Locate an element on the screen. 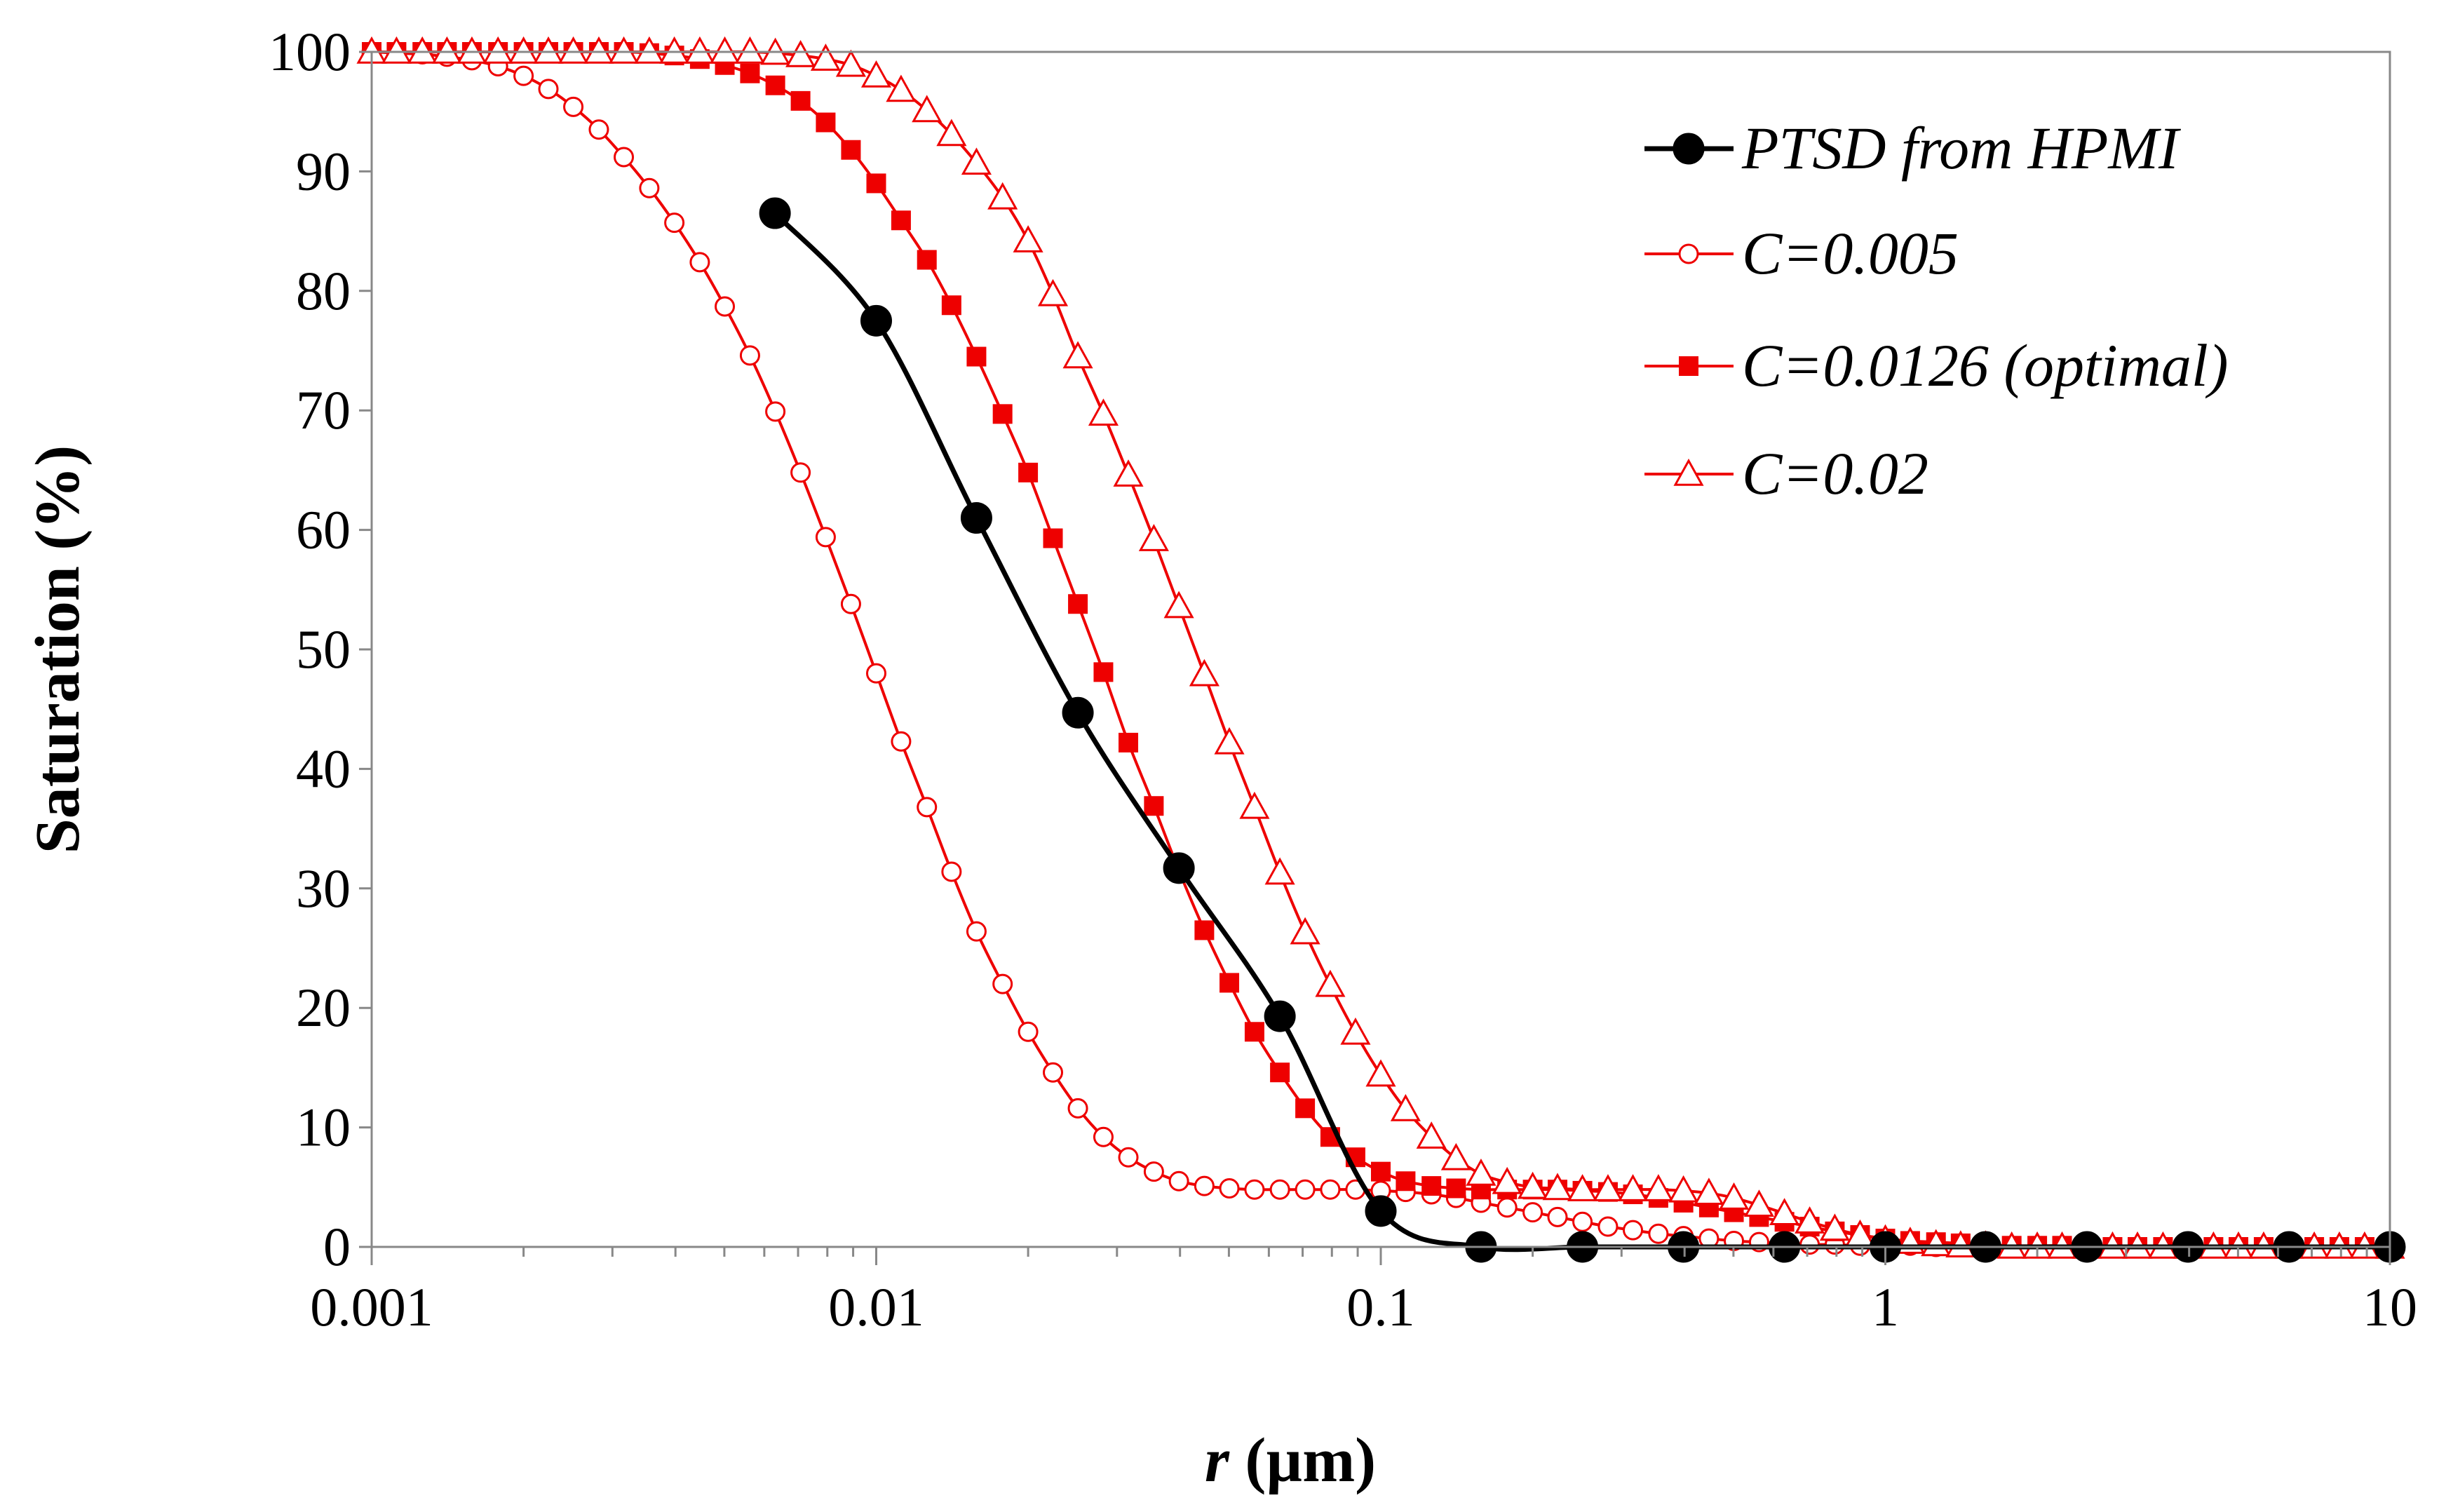 The image size is (2439, 1512). y-tick-label: 30 is located at coordinates (324, 888).